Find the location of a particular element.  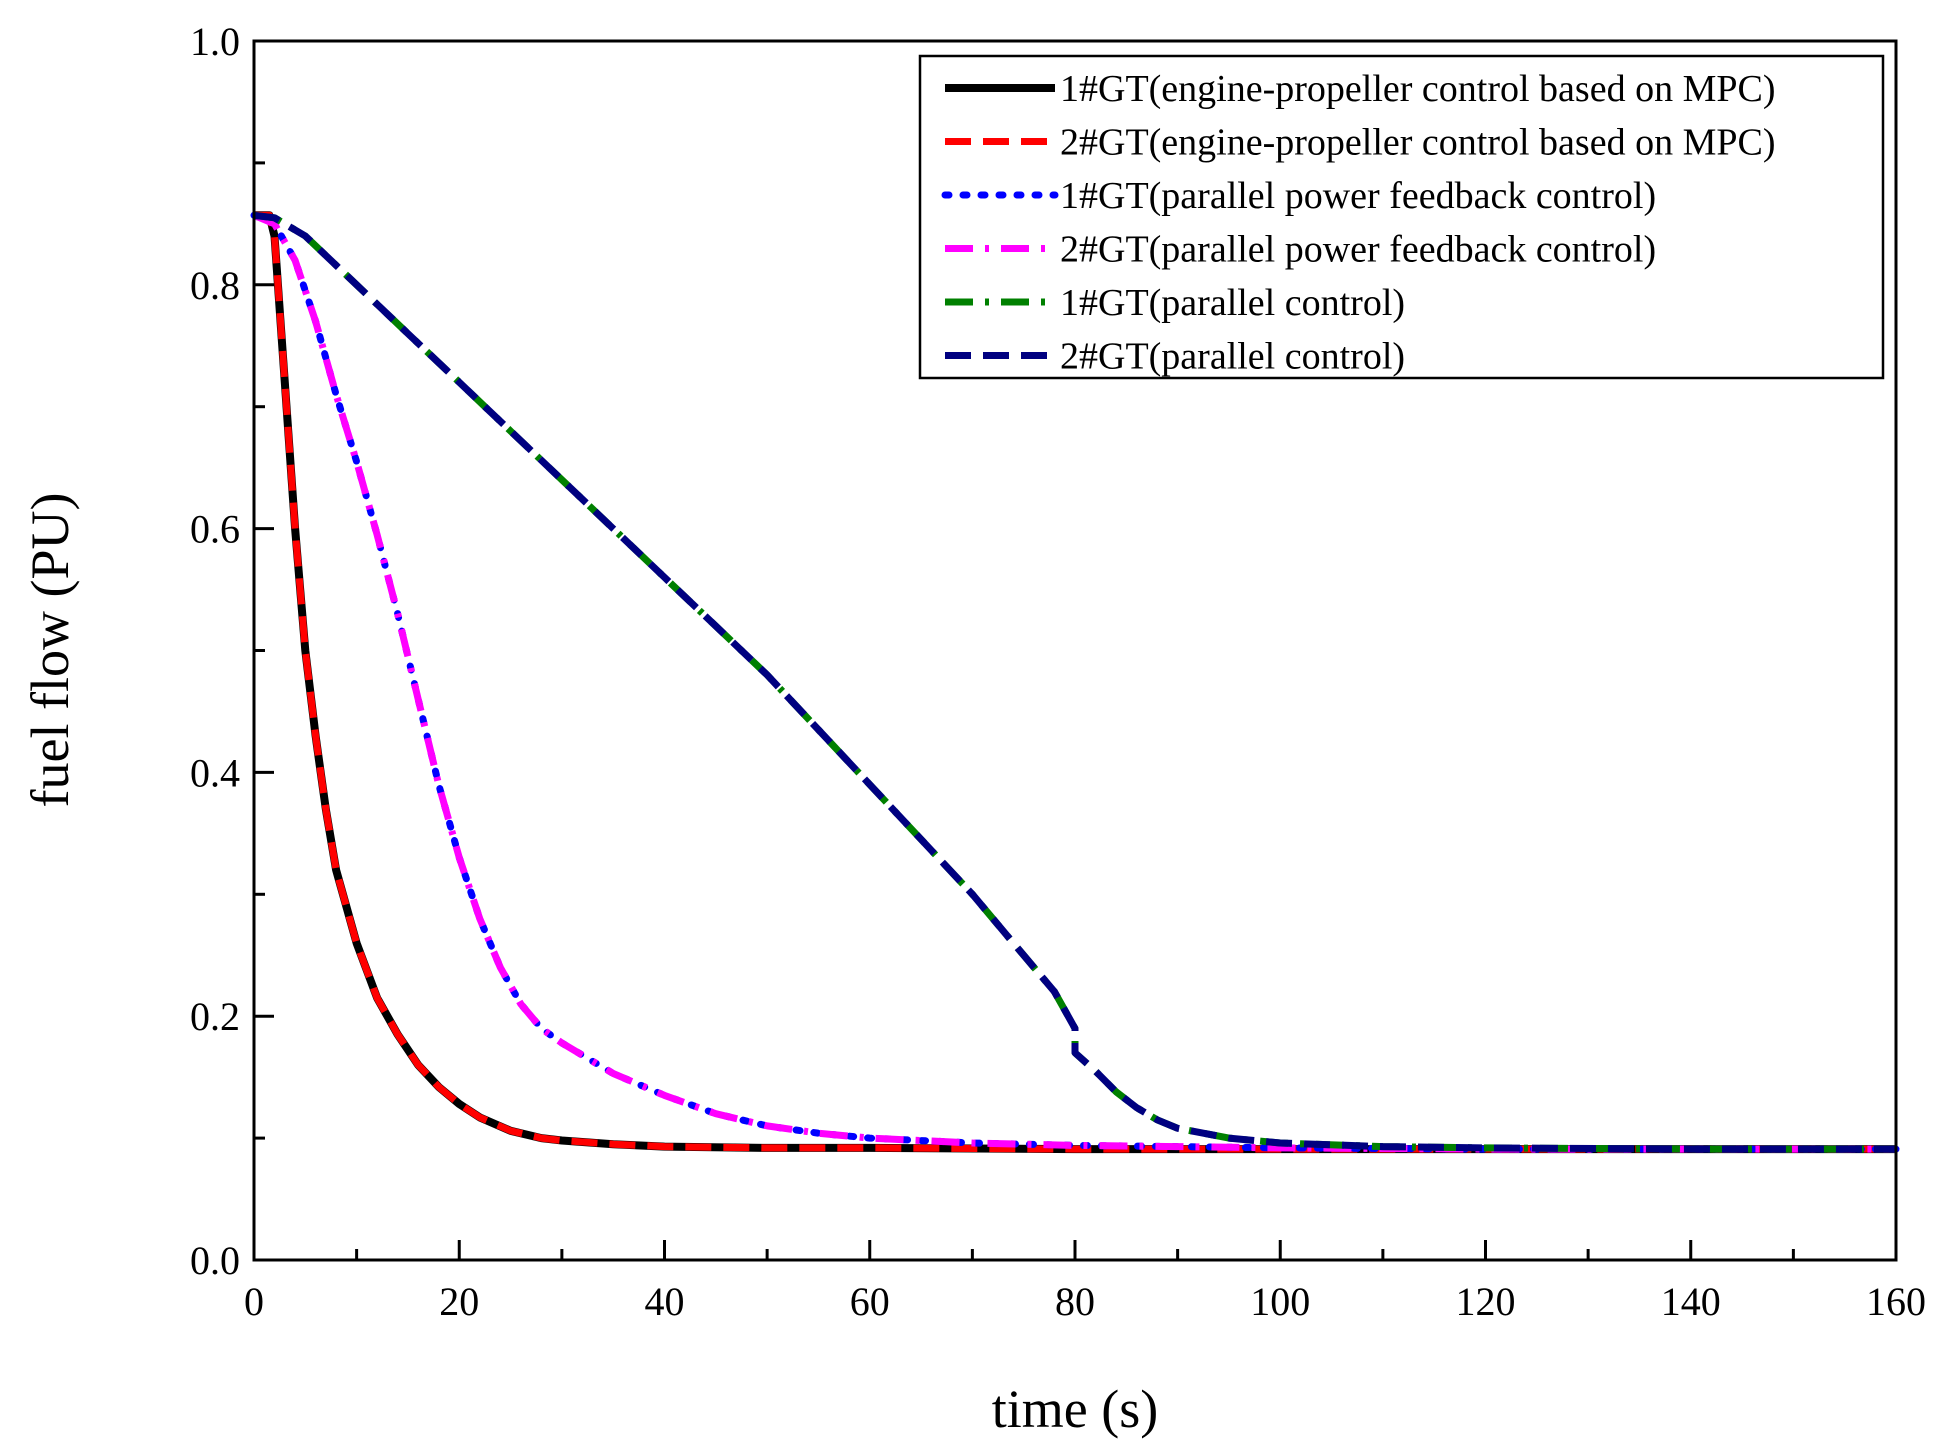

y-axis: 0.0 0.2 0.4 0.6 0.8 1.0 is located at coordinates (232, 651).